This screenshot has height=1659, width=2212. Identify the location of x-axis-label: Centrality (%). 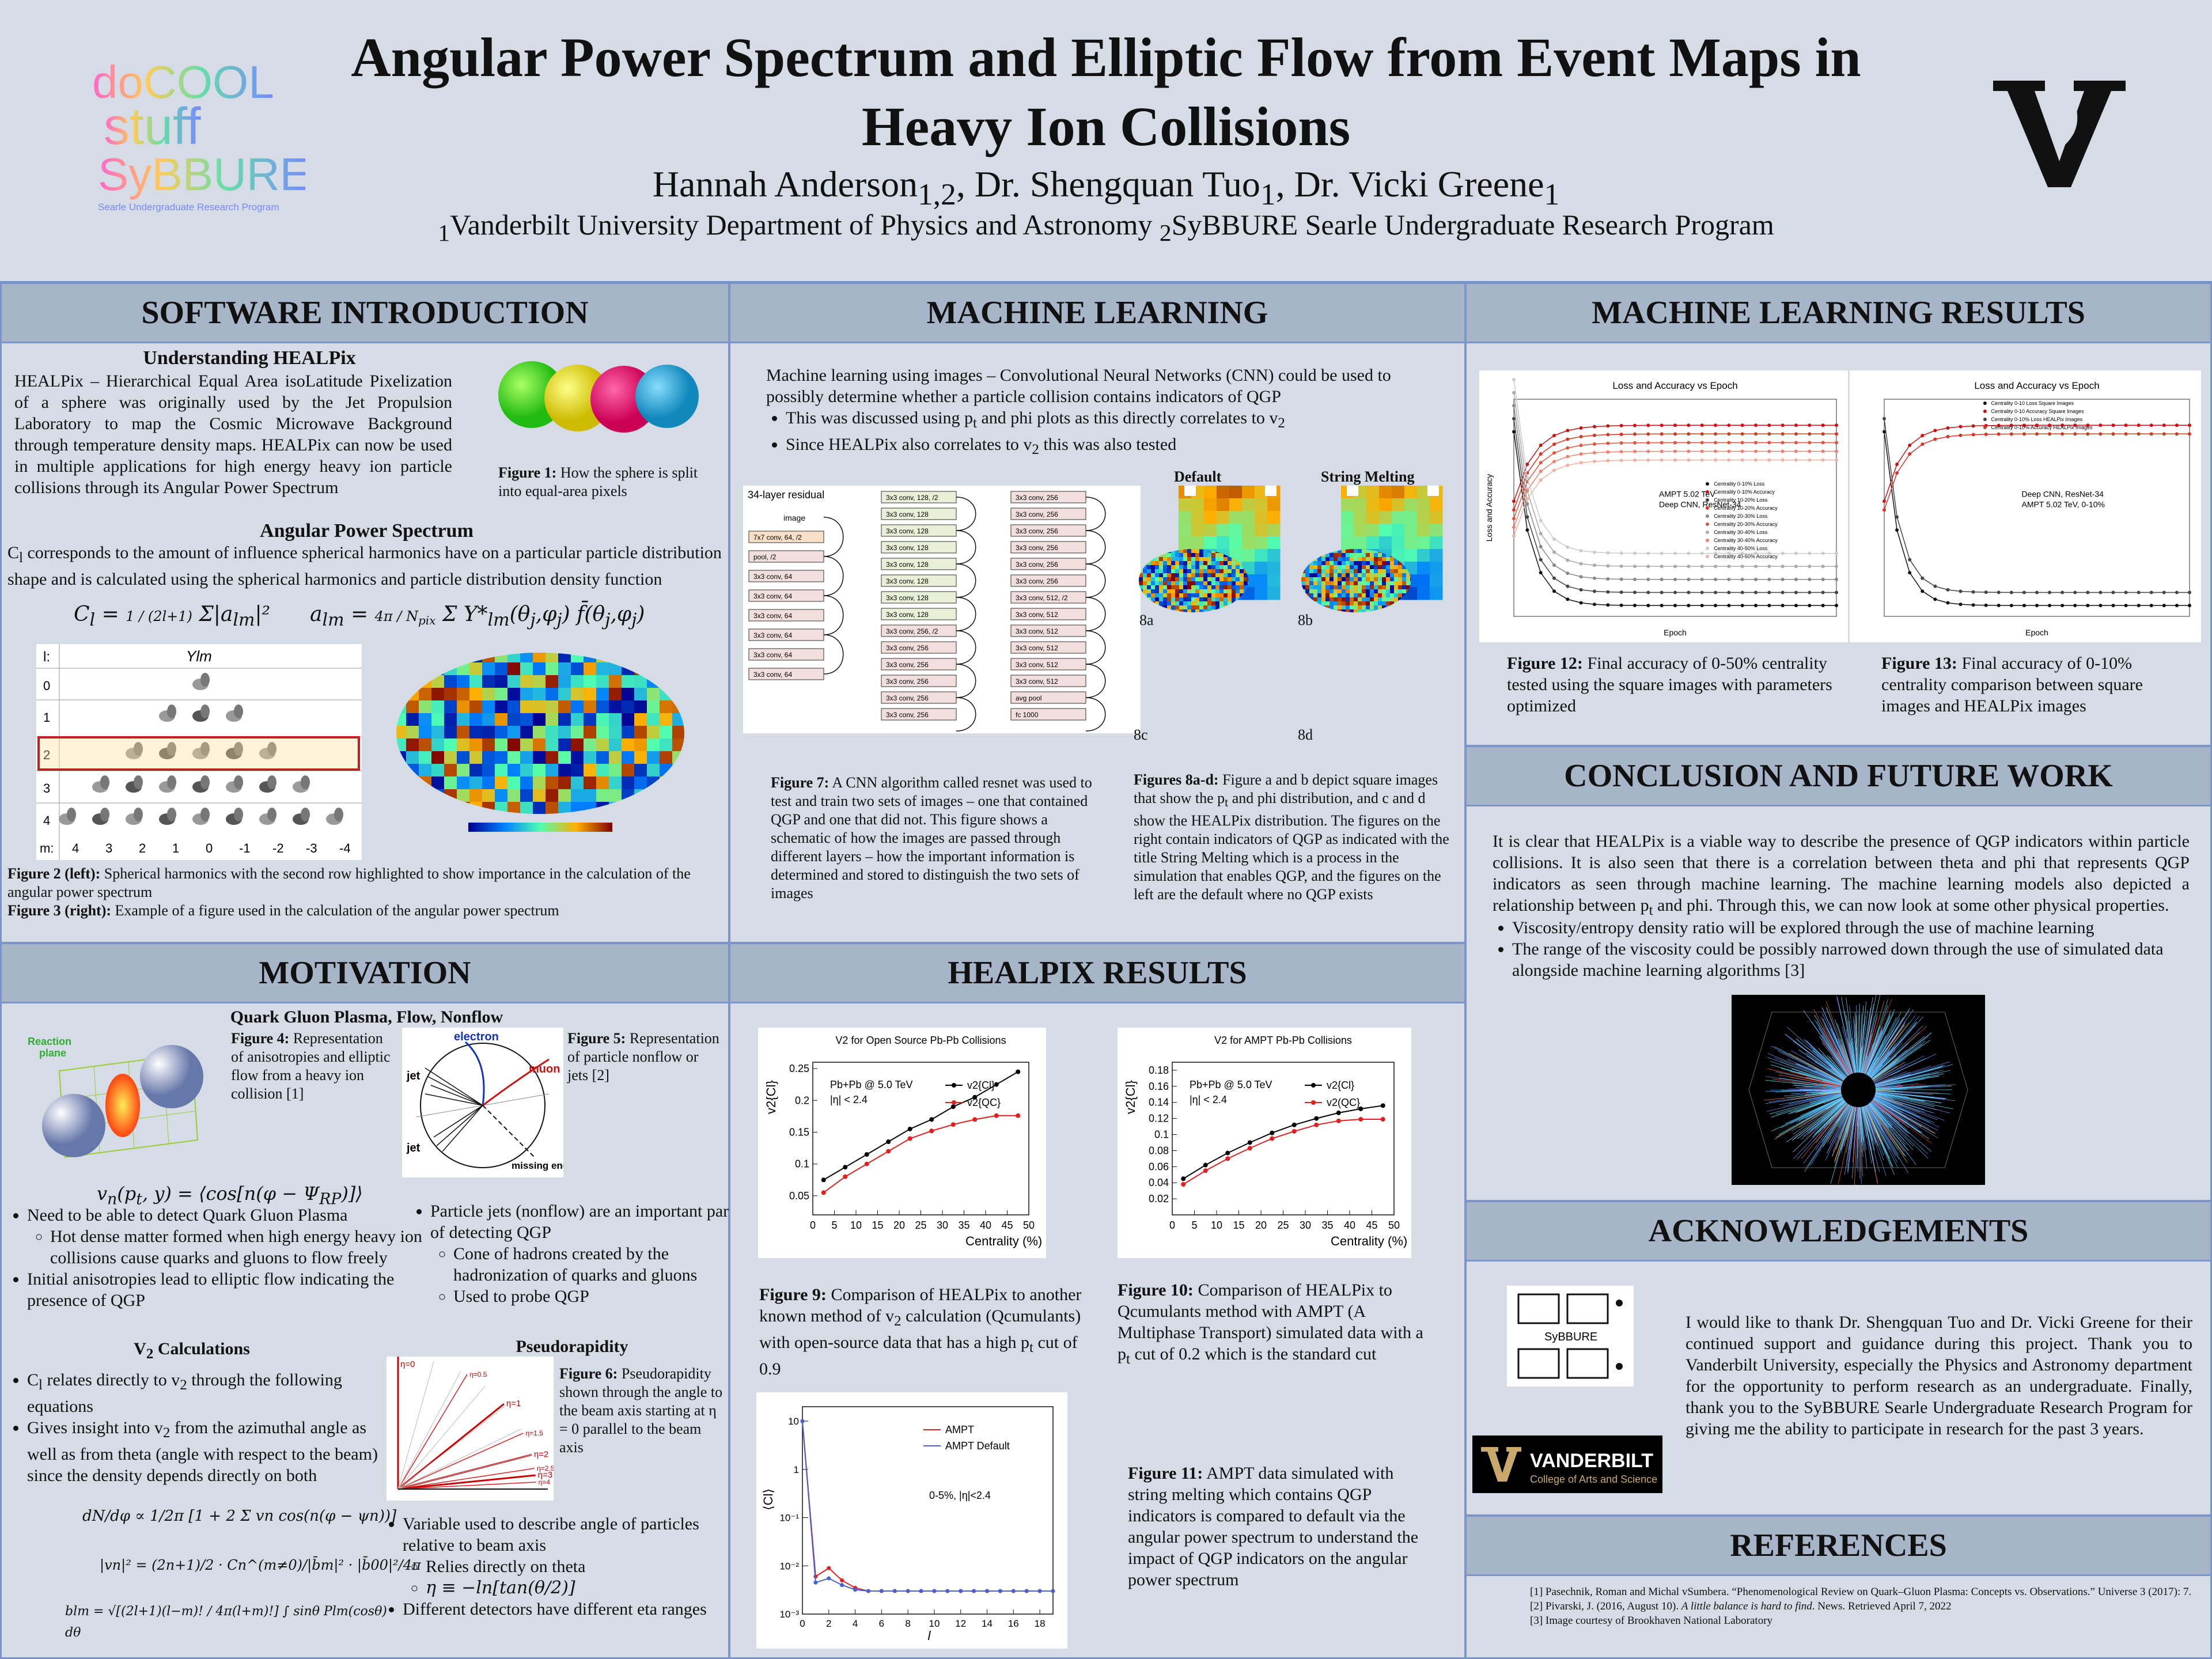
(1369, 1241).